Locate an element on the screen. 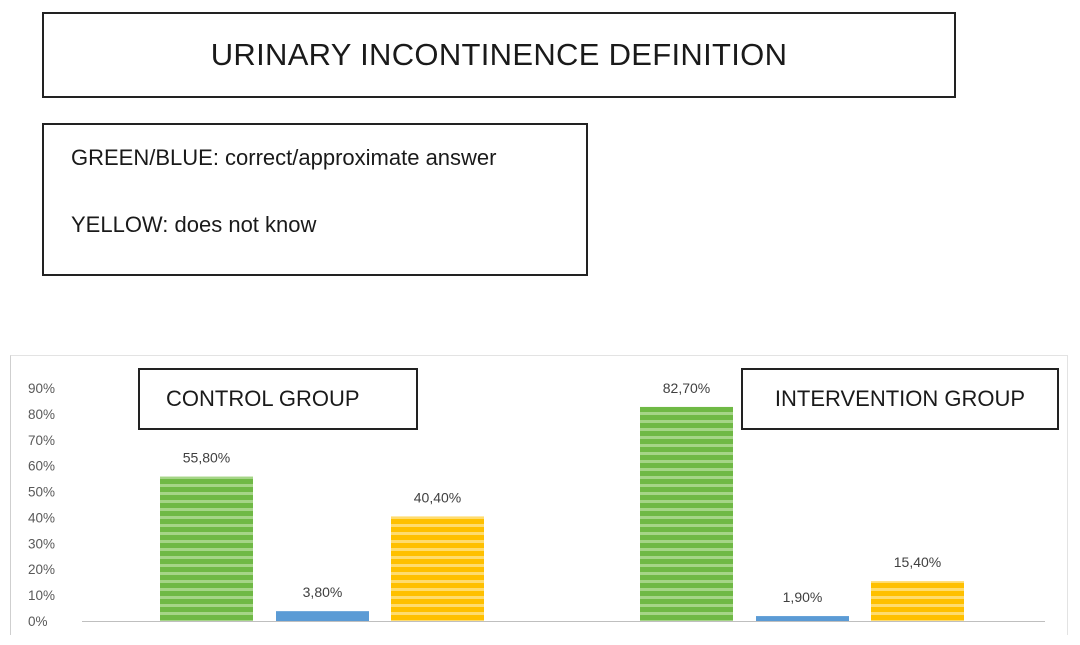 The image size is (1080, 645). legend-line-green-blue: GREEN/BLUE: correct/approximate answer is located at coordinates (284, 157).